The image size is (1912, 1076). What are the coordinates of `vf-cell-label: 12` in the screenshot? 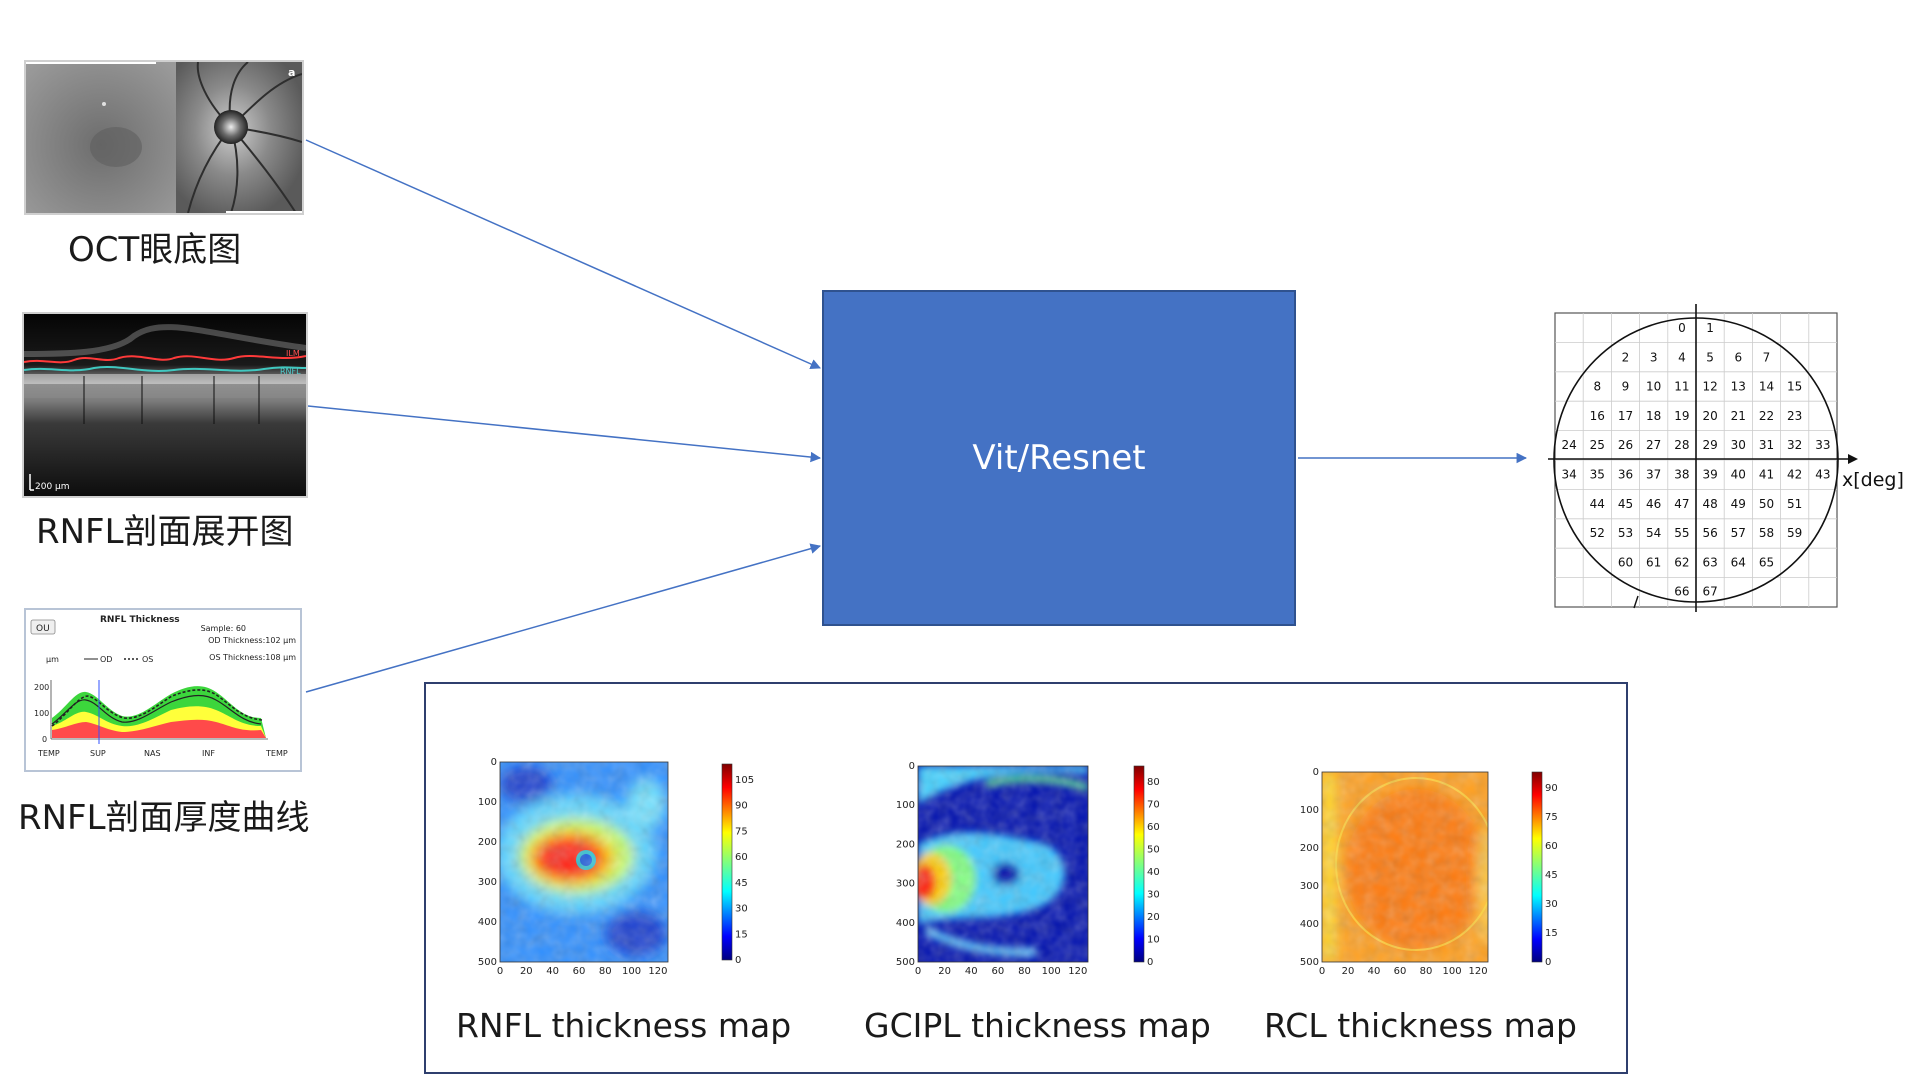 It's located at (1709, 387).